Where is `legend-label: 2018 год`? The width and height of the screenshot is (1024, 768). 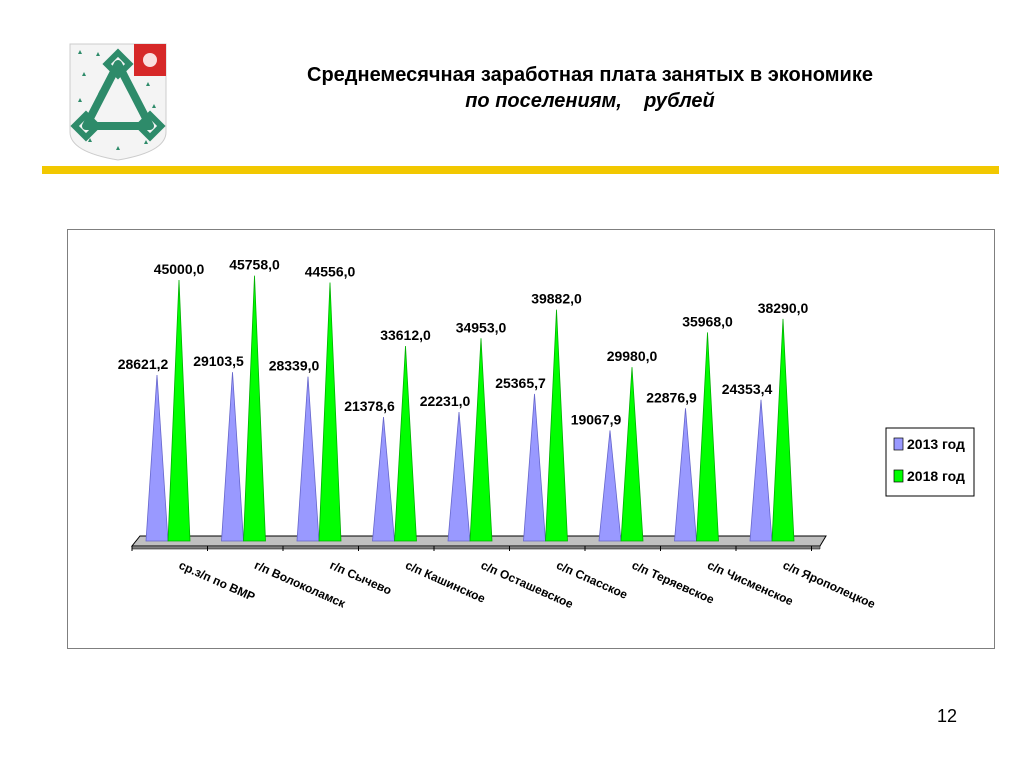
legend-label: 2018 год is located at coordinates (936, 476).